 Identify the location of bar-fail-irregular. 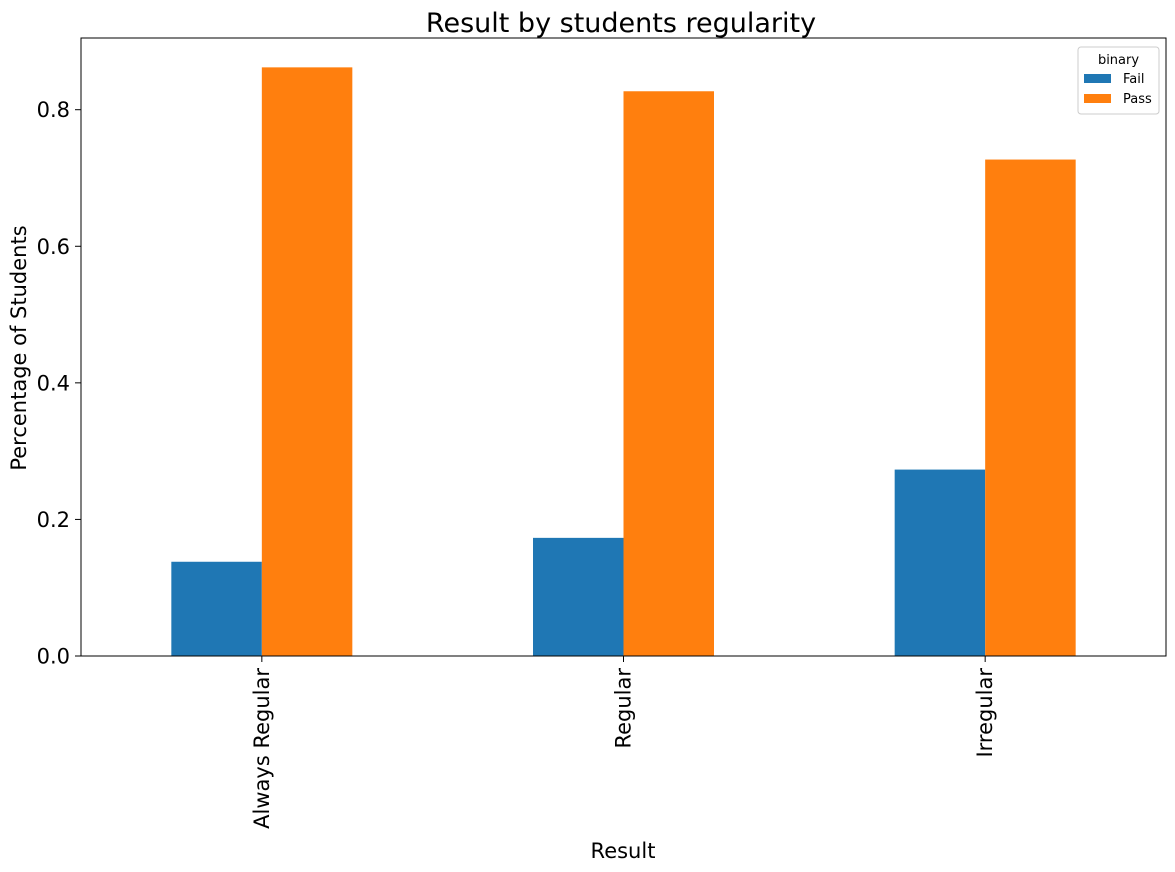
(940, 562).